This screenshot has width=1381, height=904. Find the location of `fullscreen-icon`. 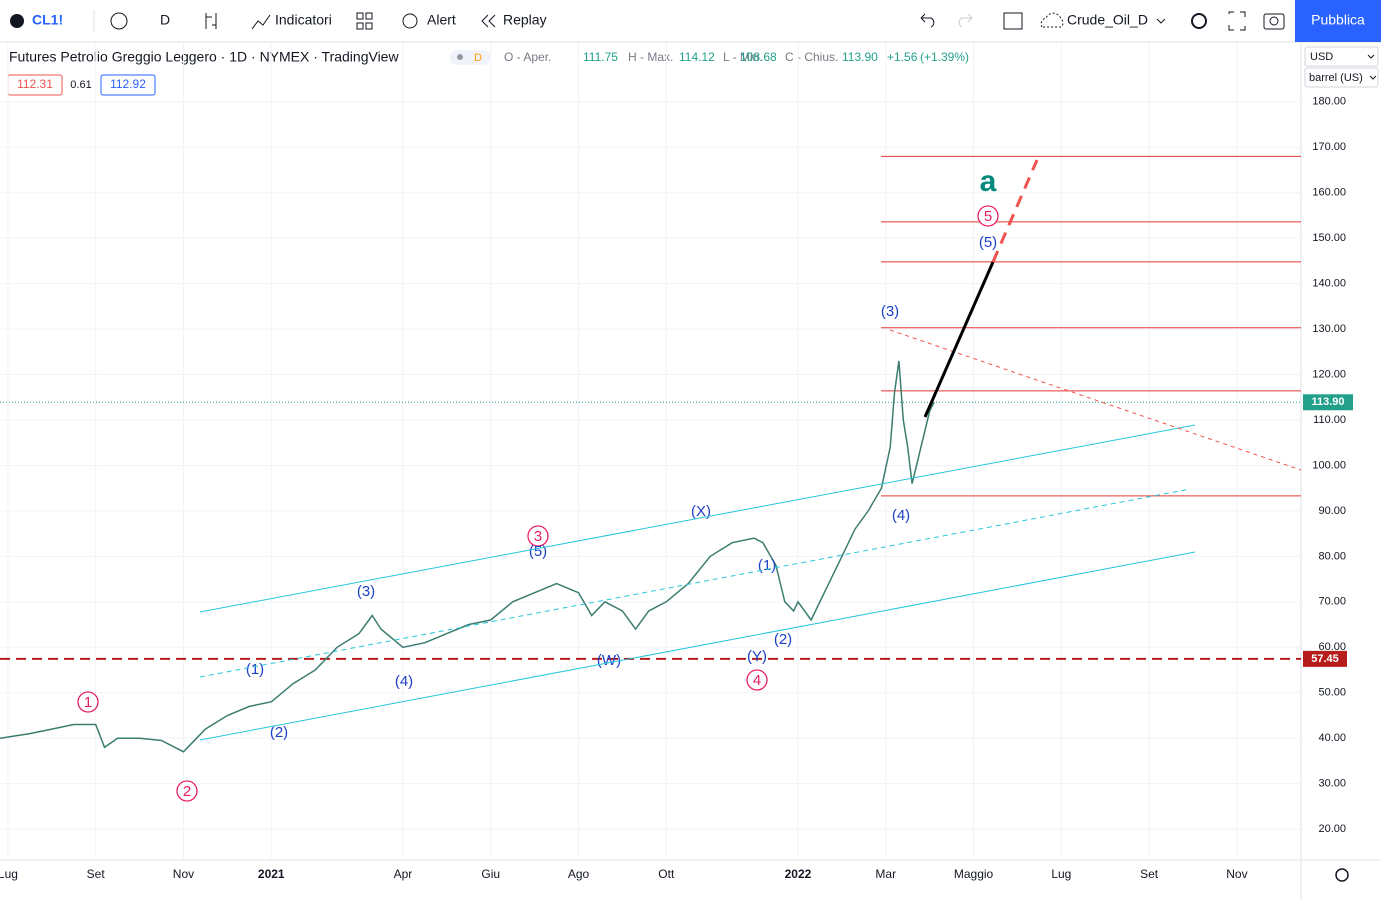

fullscreen-icon is located at coordinates (1013, 21).